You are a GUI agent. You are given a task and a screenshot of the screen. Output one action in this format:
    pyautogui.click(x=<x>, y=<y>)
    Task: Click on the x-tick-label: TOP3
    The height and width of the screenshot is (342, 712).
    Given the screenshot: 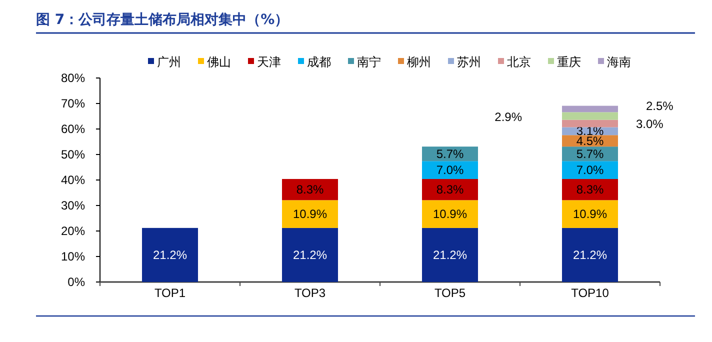 What is the action you would take?
    pyautogui.click(x=310, y=293)
    